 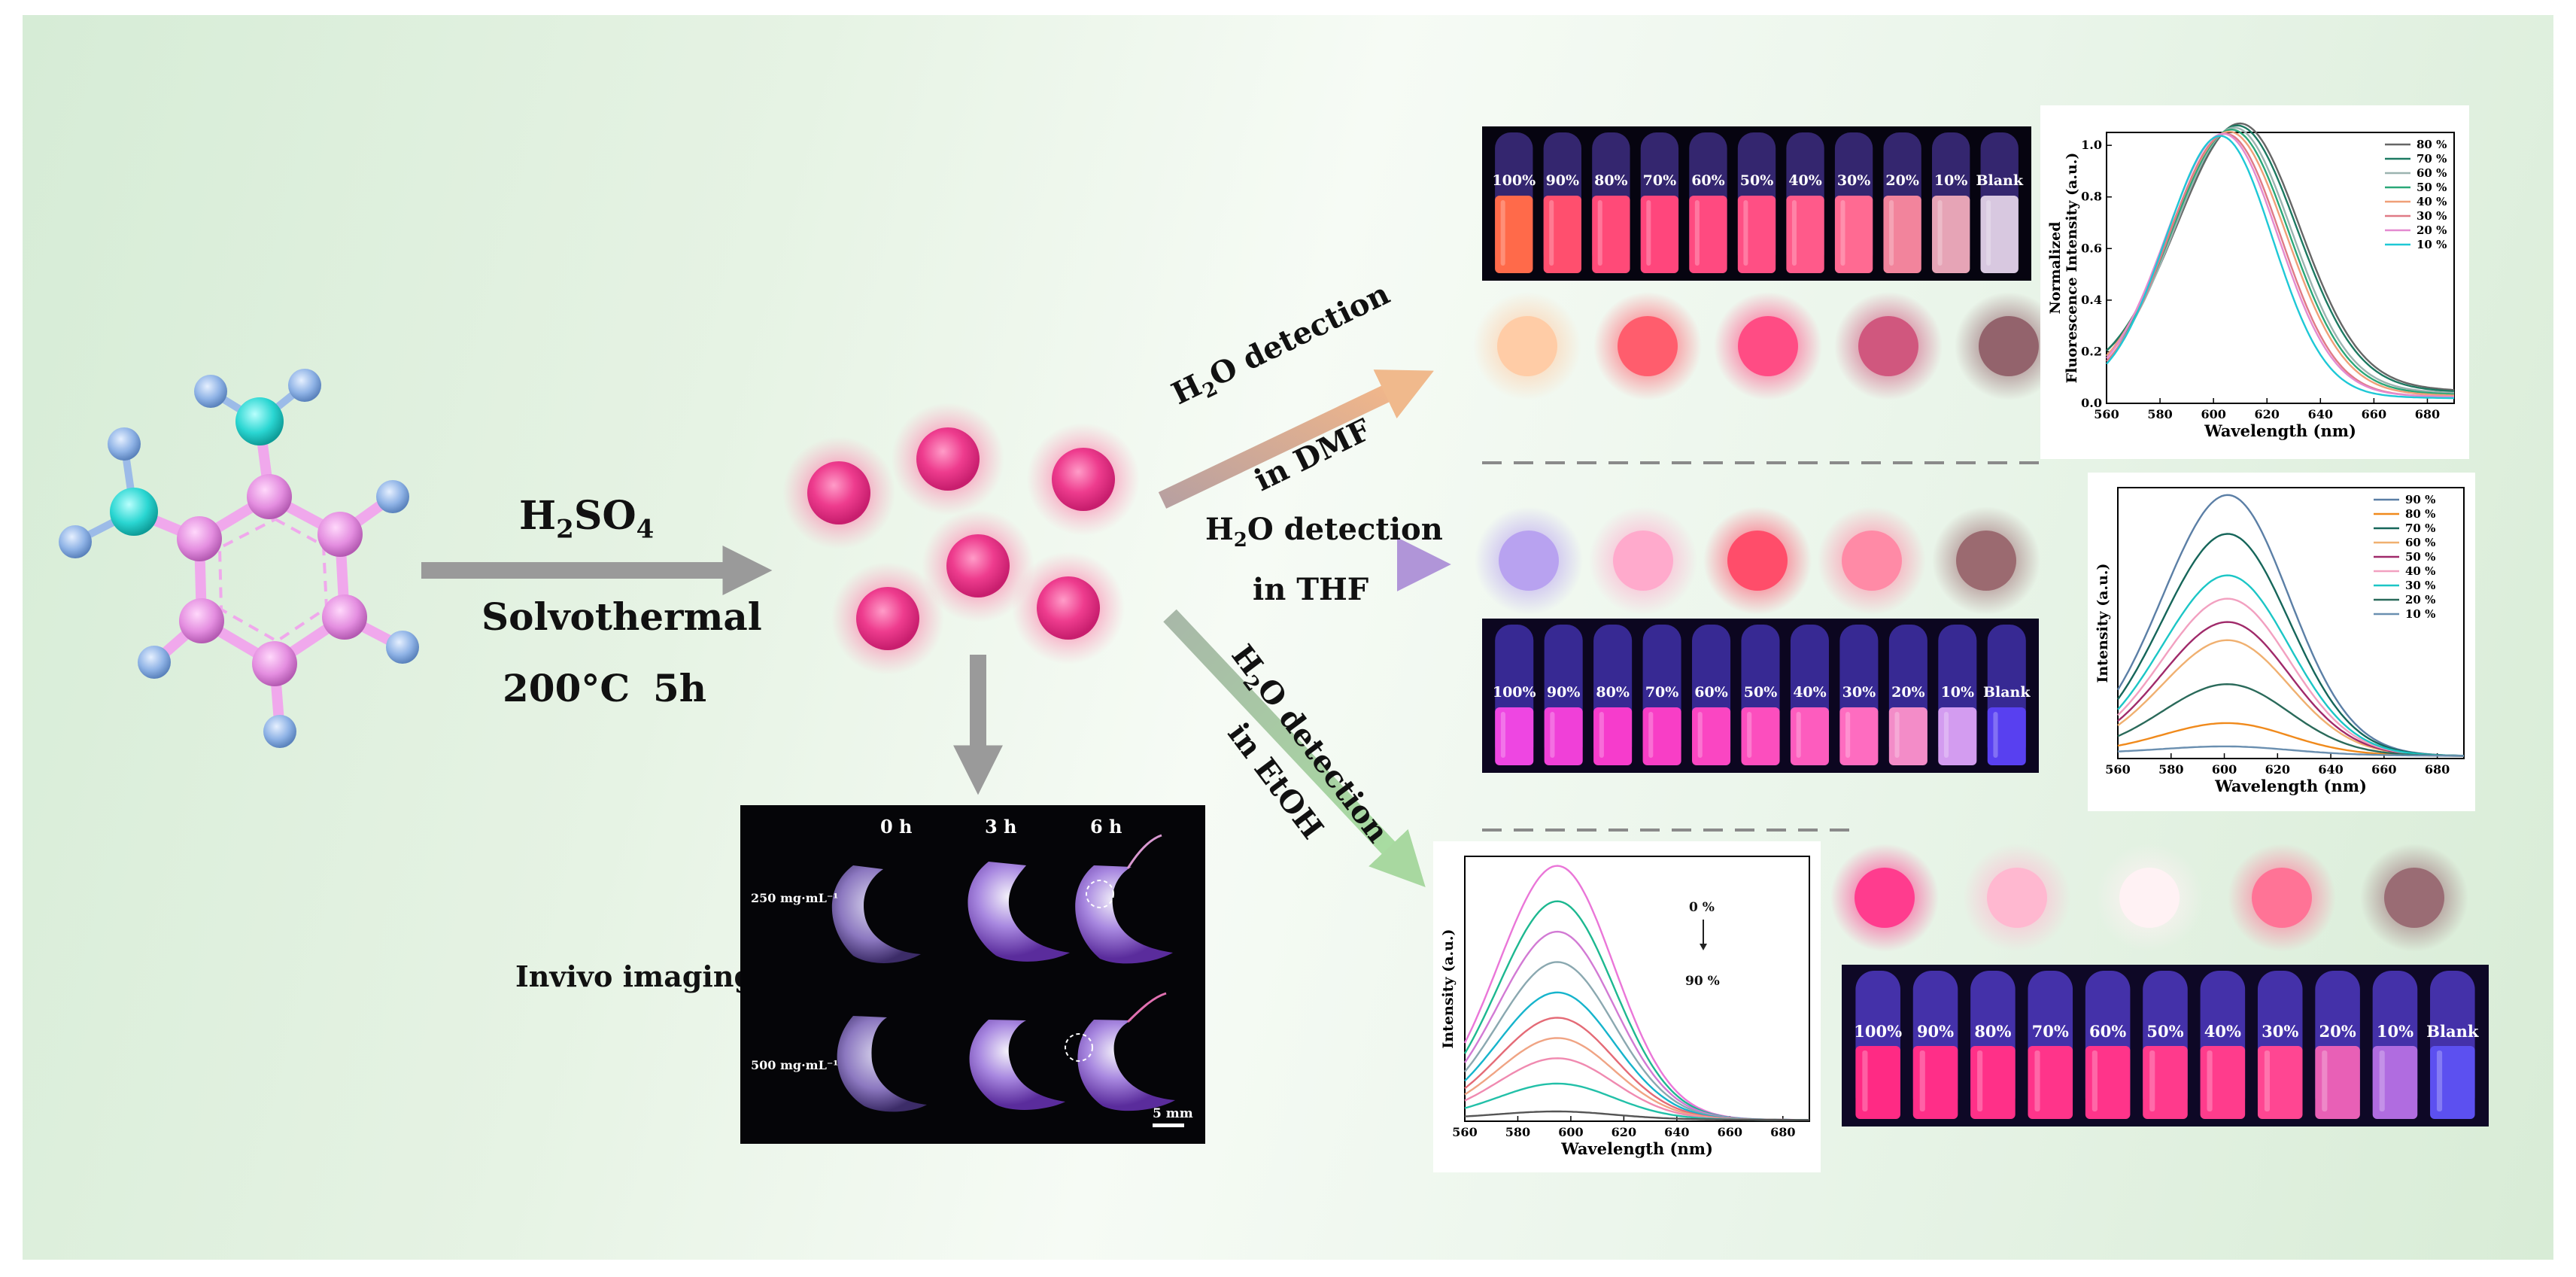 What do you see at coordinates (2091, 403) in the screenshot?
I see `y-tick-label: 0.0` at bounding box center [2091, 403].